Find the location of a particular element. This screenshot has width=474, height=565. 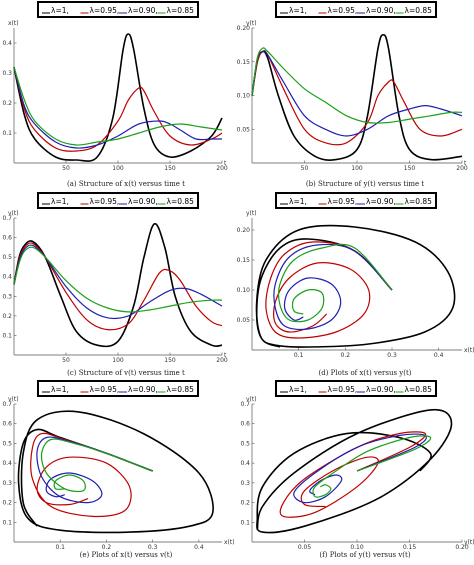

x-tick-label: 0.4 is located at coordinates (439, 355).